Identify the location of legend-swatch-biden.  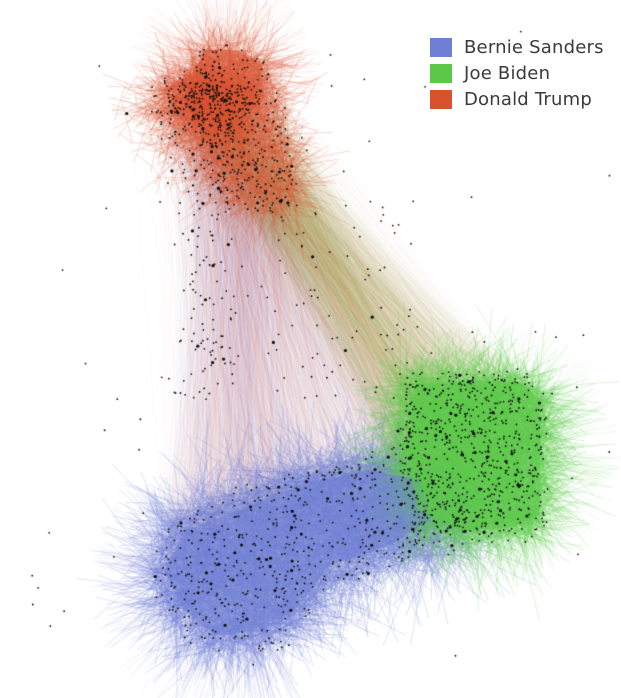
(441, 73).